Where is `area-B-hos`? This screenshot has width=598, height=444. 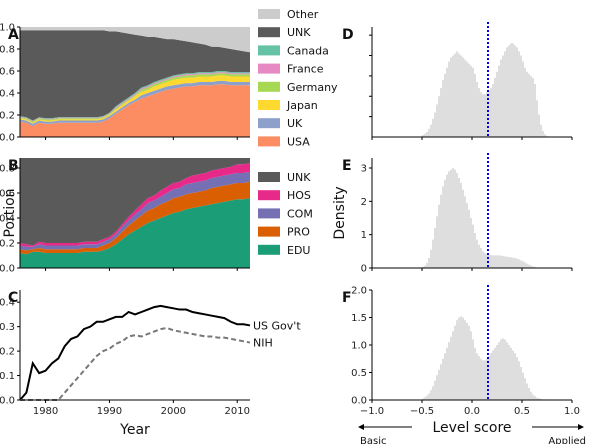 area-B-hos is located at coordinates (135, 205).